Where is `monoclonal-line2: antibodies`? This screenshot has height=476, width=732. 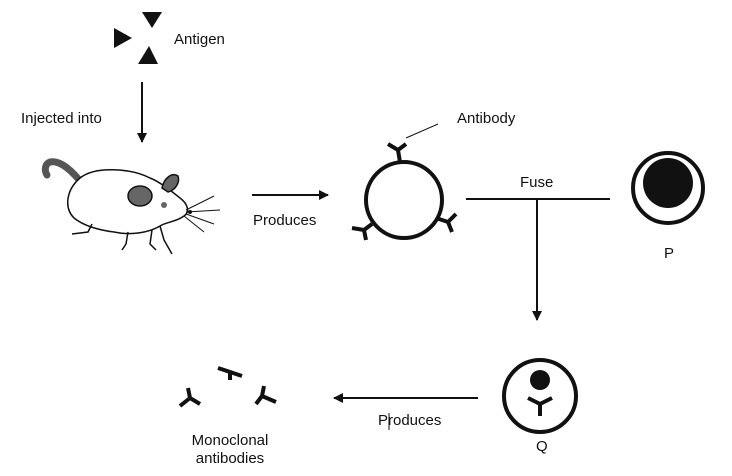 monoclonal-line2: antibodies is located at coordinates (230, 458).